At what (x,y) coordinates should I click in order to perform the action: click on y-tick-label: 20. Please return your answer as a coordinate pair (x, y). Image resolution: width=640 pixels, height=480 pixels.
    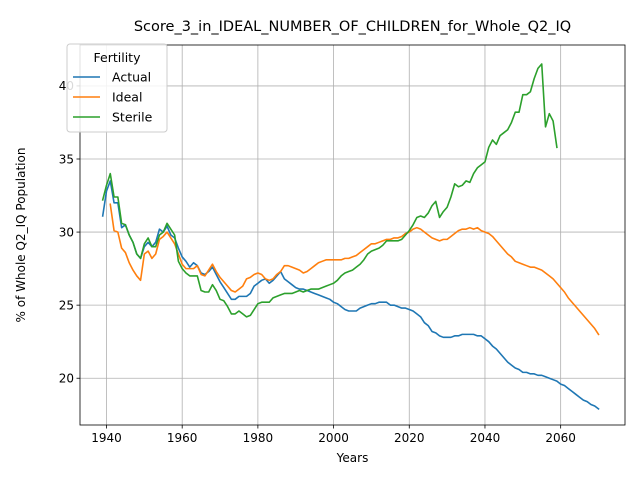
    Looking at the image, I should click on (66, 379).